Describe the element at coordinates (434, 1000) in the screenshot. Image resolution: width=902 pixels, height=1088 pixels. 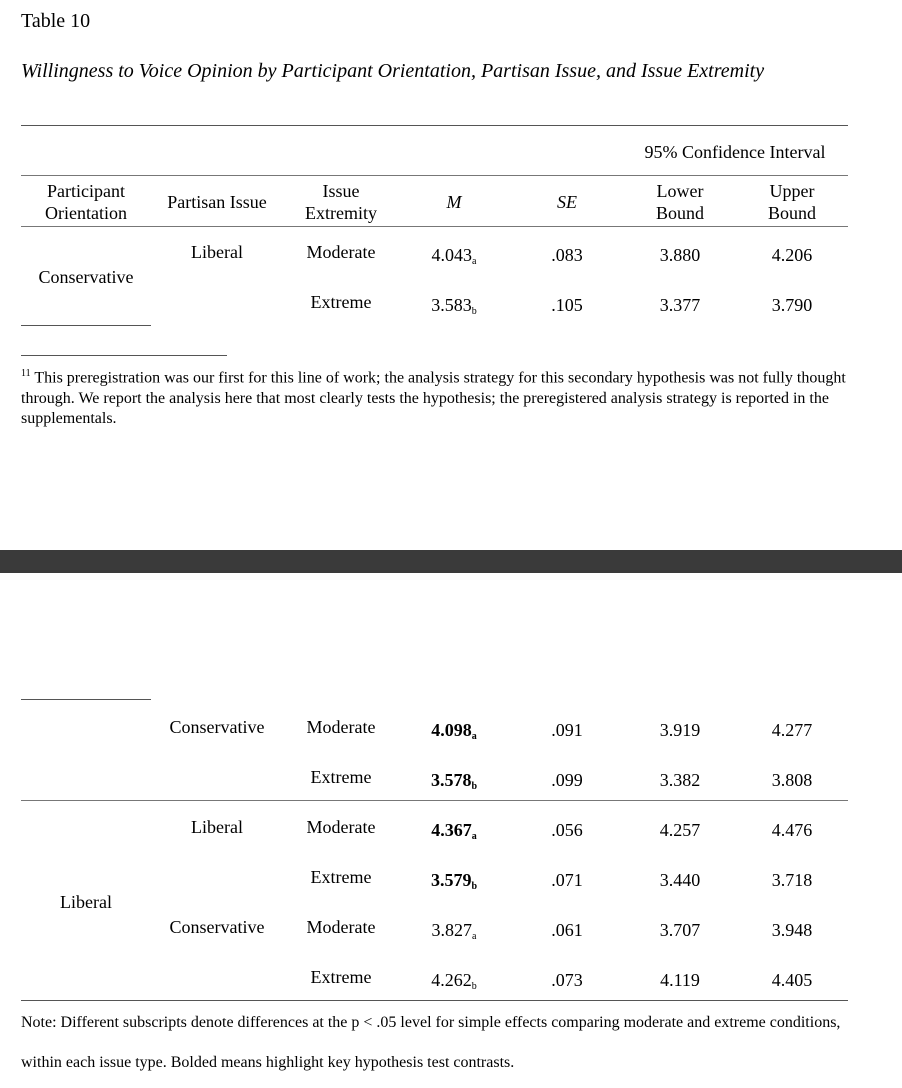
I see `table-bottom-rule` at that location.